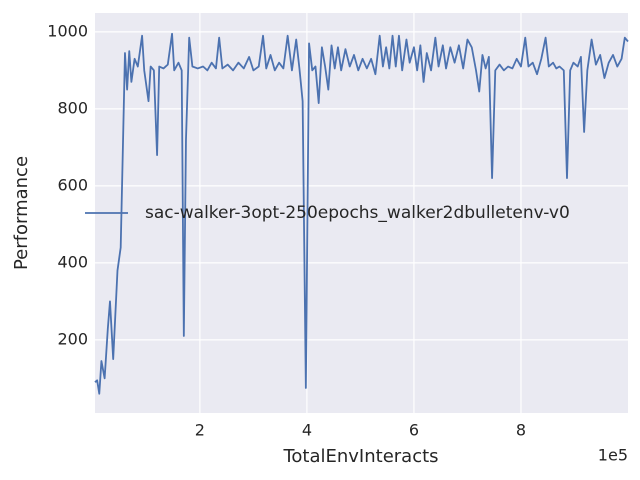  Describe the element at coordinates (360, 456) in the screenshot. I see `x-axis-label: TotalEnvInteracts` at that location.